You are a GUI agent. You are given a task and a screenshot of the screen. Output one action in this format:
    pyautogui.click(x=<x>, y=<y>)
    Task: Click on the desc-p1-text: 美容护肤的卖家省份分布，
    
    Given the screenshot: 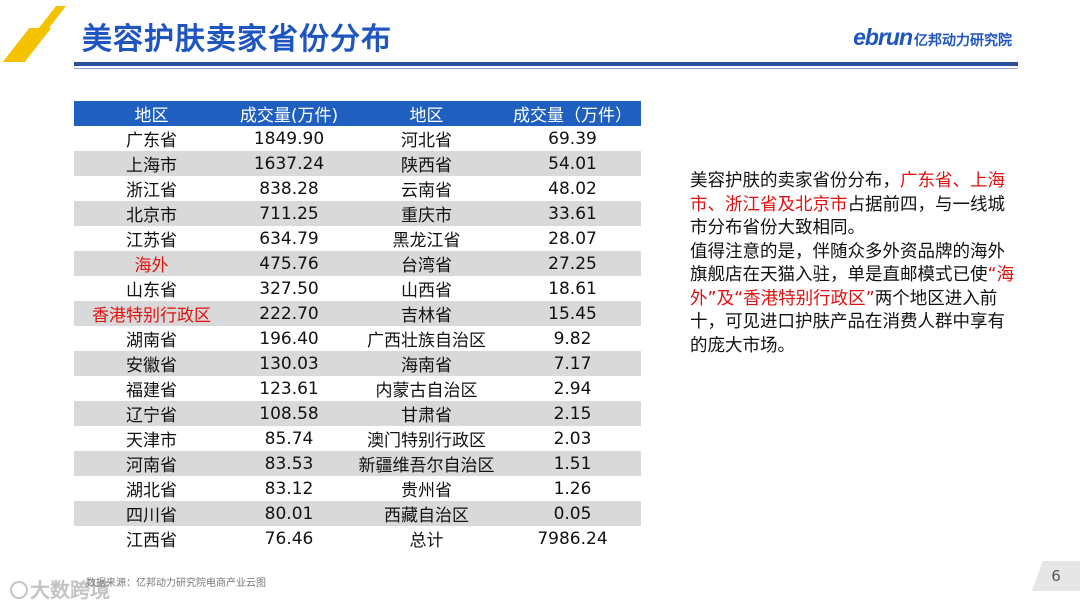 What is the action you would take?
    pyautogui.click(x=795, y=181)
    